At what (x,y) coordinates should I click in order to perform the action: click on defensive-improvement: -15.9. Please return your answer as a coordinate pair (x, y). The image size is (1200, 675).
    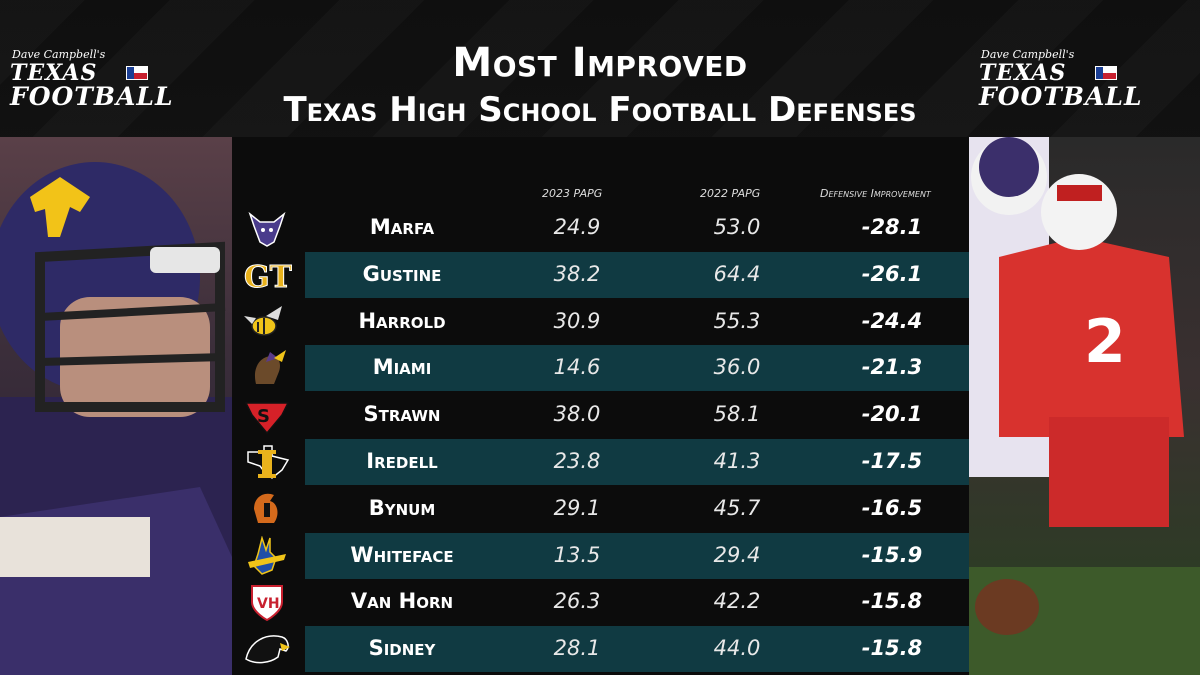
    Looking at the image, I should click on (892, 554).